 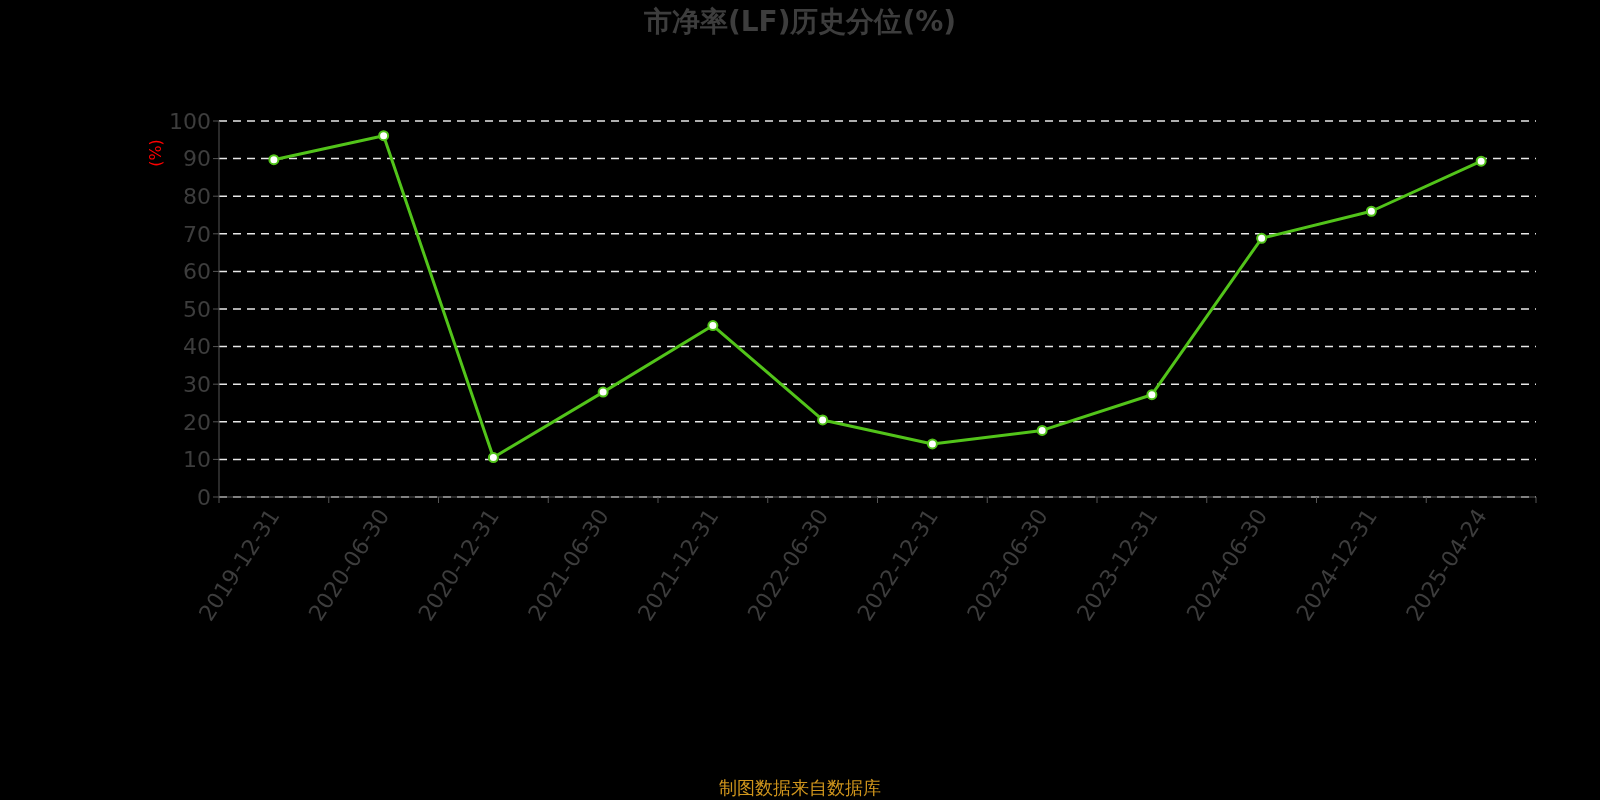 What do you see at coordinates (197, 234) in the screenshot?
I see `y-tick-label: 70` at bounding box center [197, 234].